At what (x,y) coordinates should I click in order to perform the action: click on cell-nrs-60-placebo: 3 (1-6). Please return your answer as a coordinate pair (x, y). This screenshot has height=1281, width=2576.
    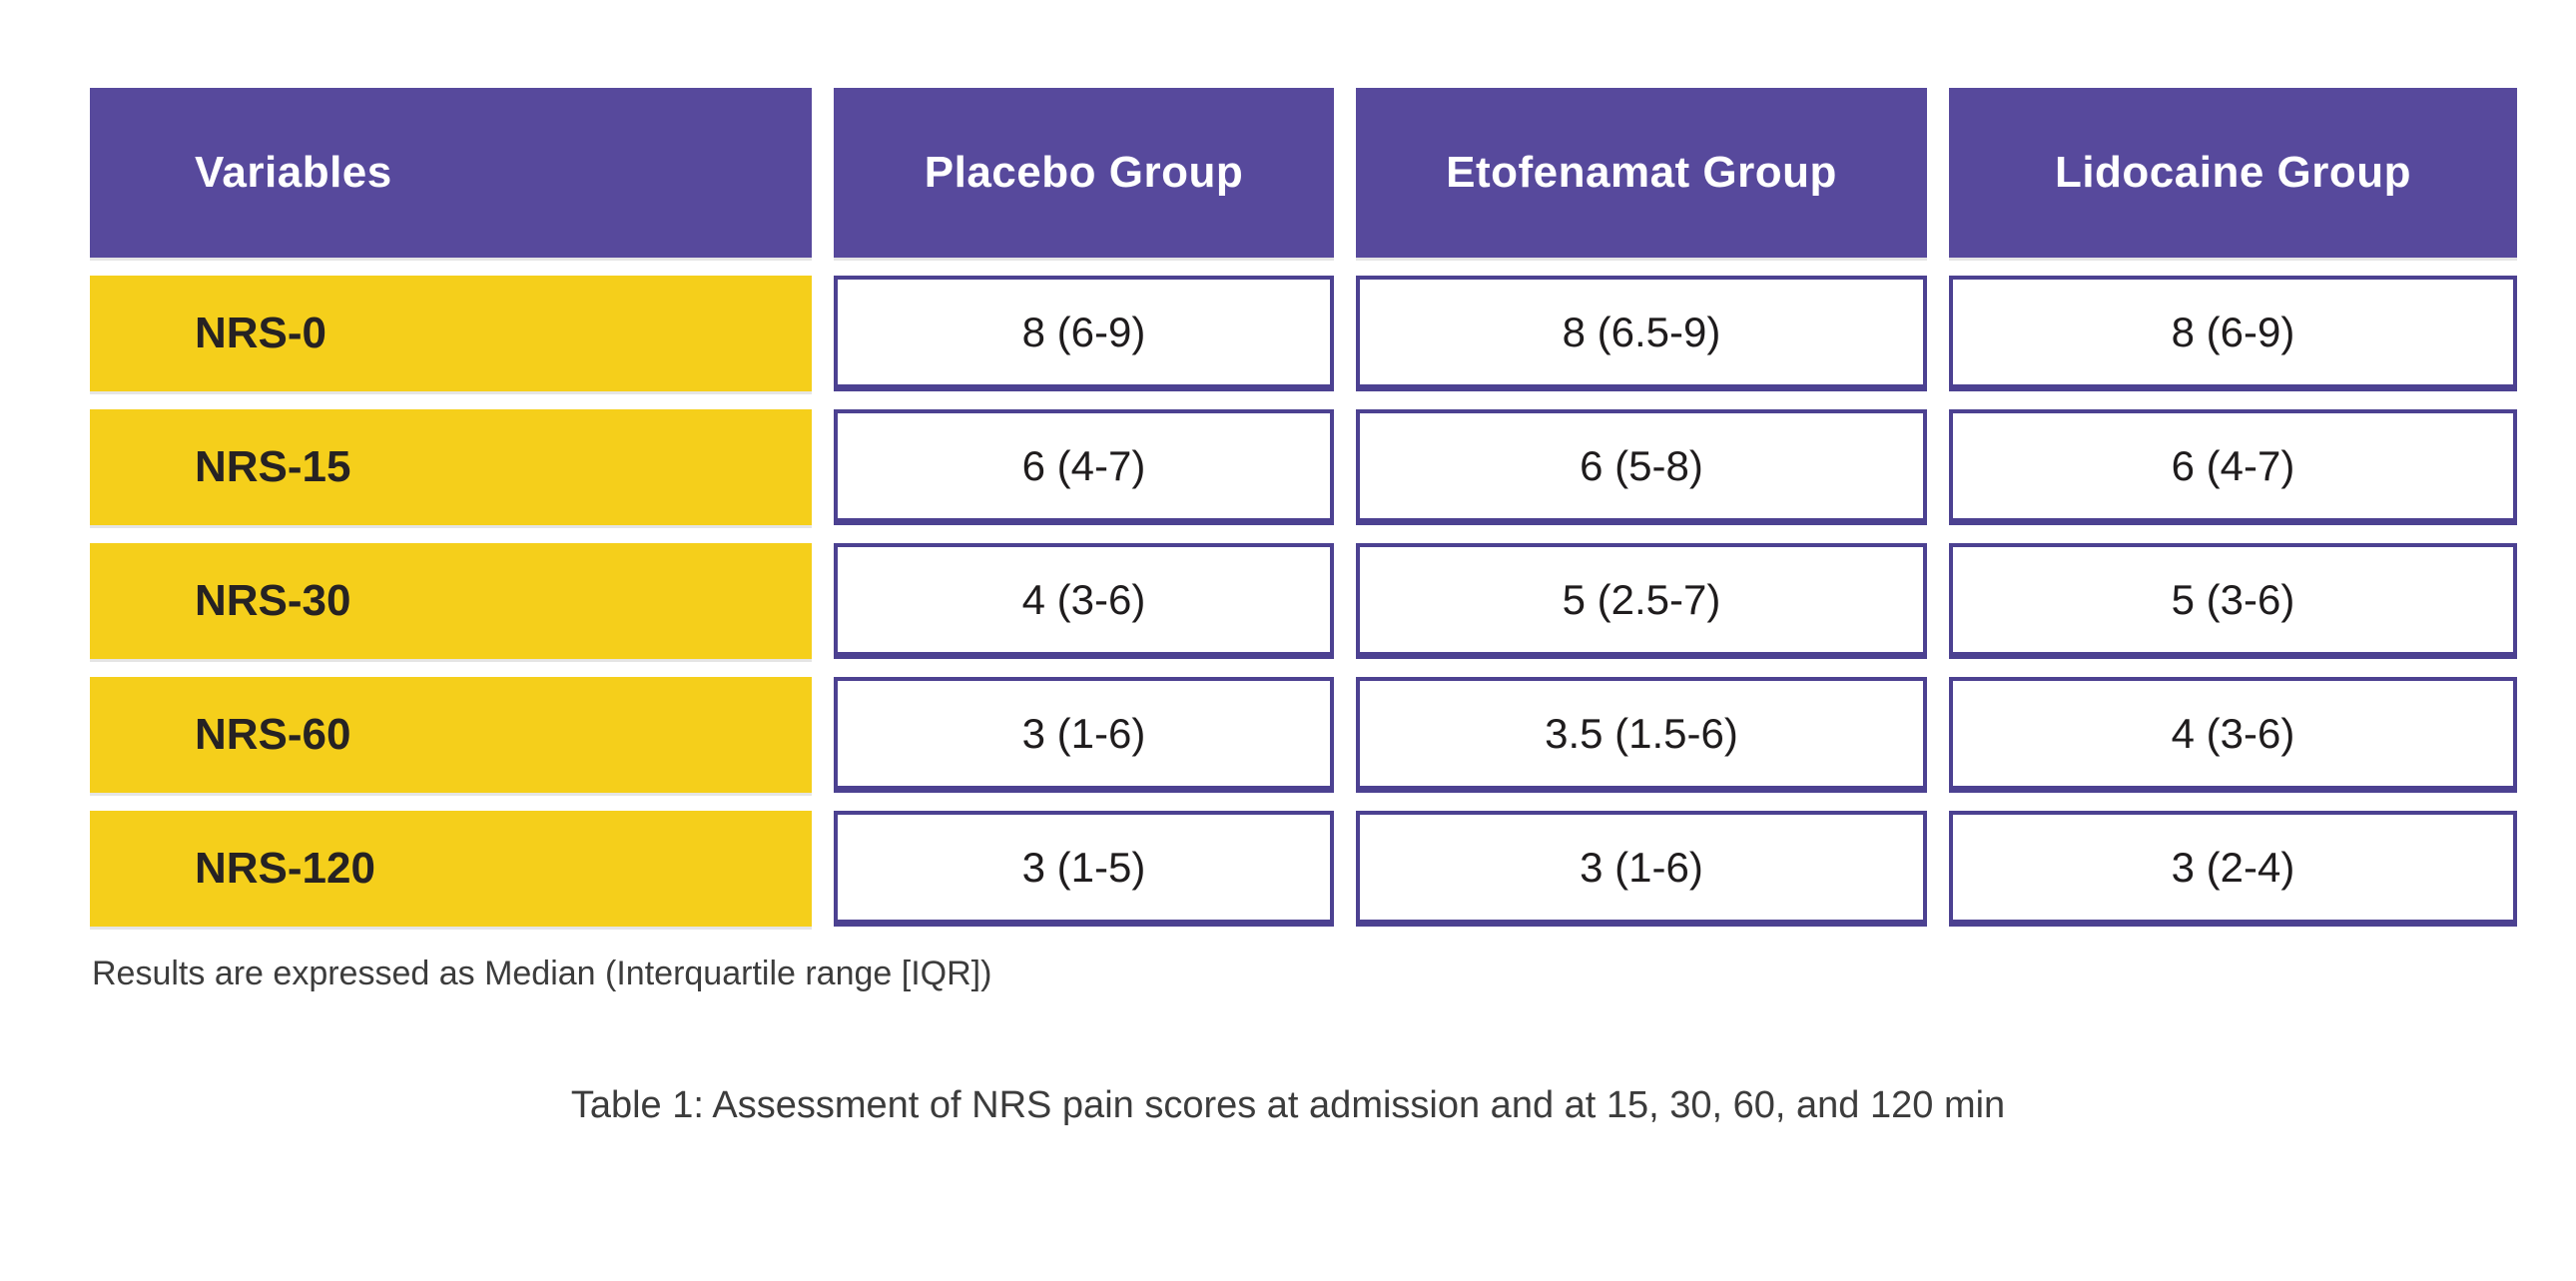
    Looking at the image, I should click on (1084, 735).